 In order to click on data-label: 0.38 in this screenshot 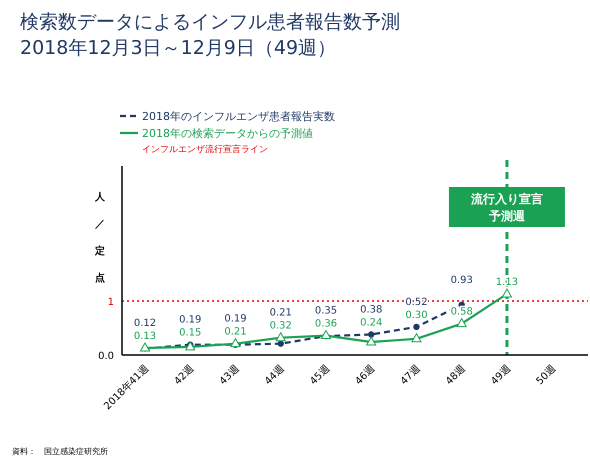, I will do `click(371, 310)`.